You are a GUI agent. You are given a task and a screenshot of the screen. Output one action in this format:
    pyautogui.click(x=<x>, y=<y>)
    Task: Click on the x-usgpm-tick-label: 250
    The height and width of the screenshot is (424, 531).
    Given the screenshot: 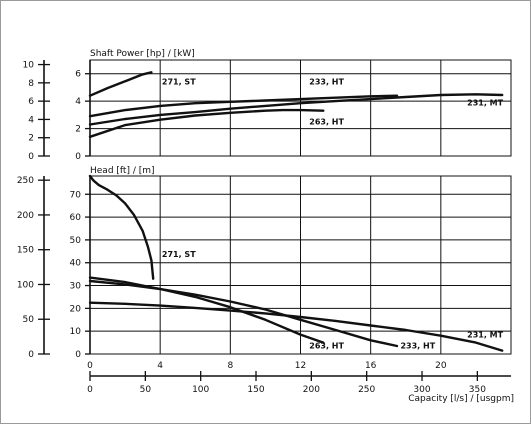 What is the action you would take?
    pyautogui.click(x=366, y=390)
    